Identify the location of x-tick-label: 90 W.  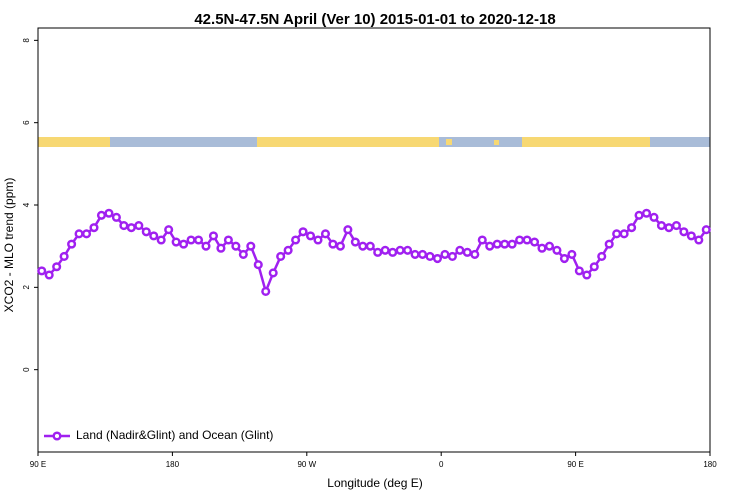
(306, 464).